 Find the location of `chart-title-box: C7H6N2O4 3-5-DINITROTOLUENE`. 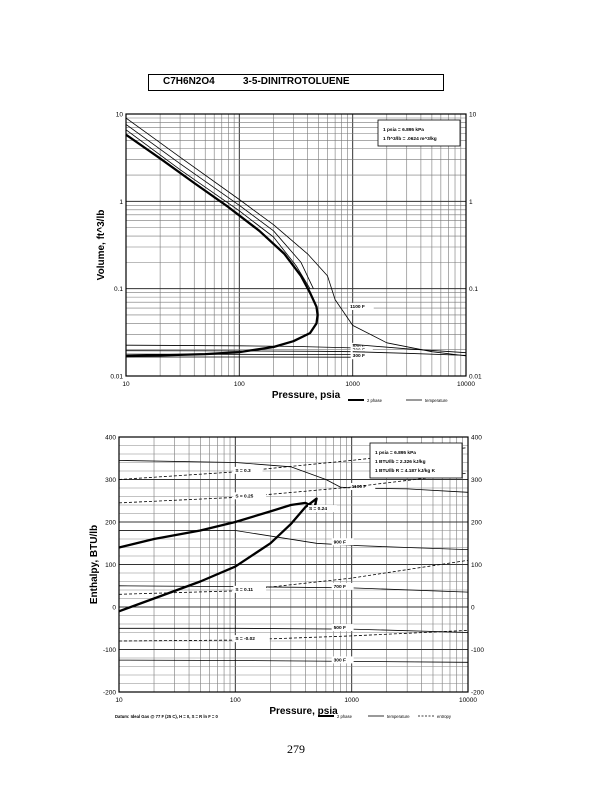

chart-title-box: C7H6N2O4 3-5-DINITROTOLUENE is located at coordinates (296, 82).